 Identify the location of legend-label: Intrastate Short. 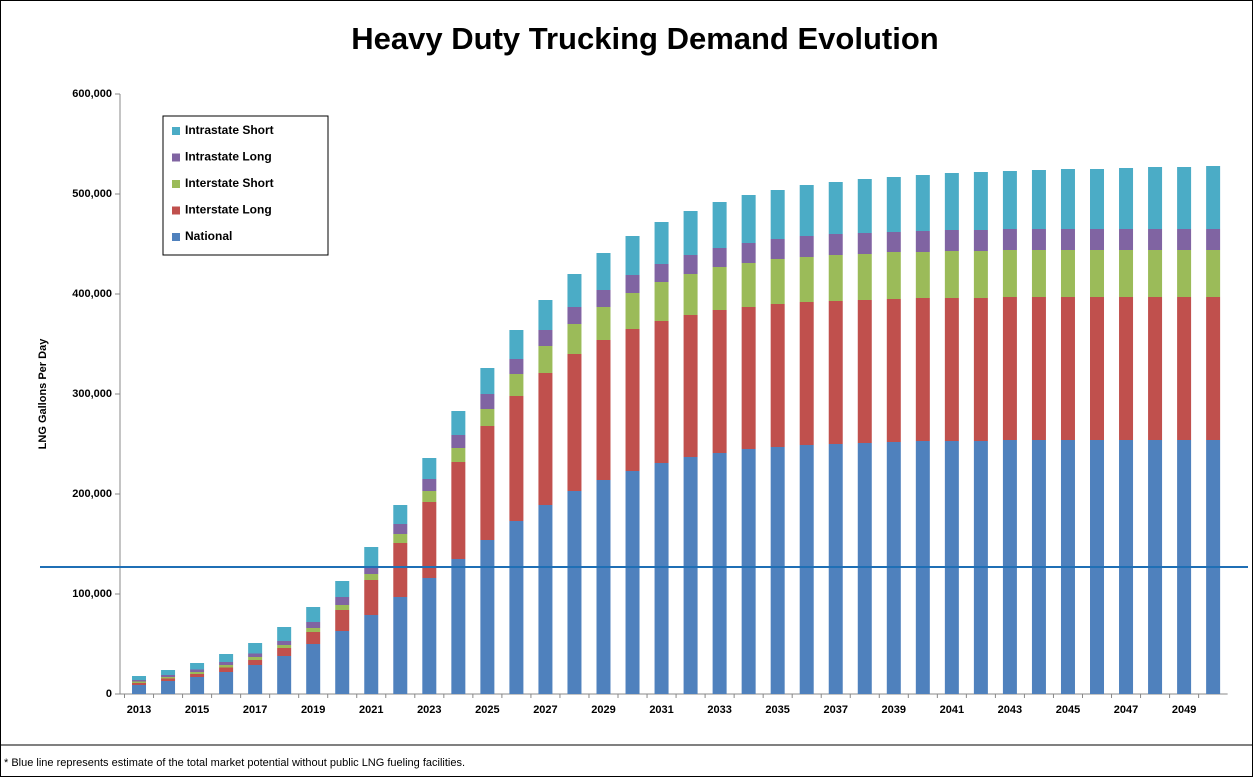
(229, 130).